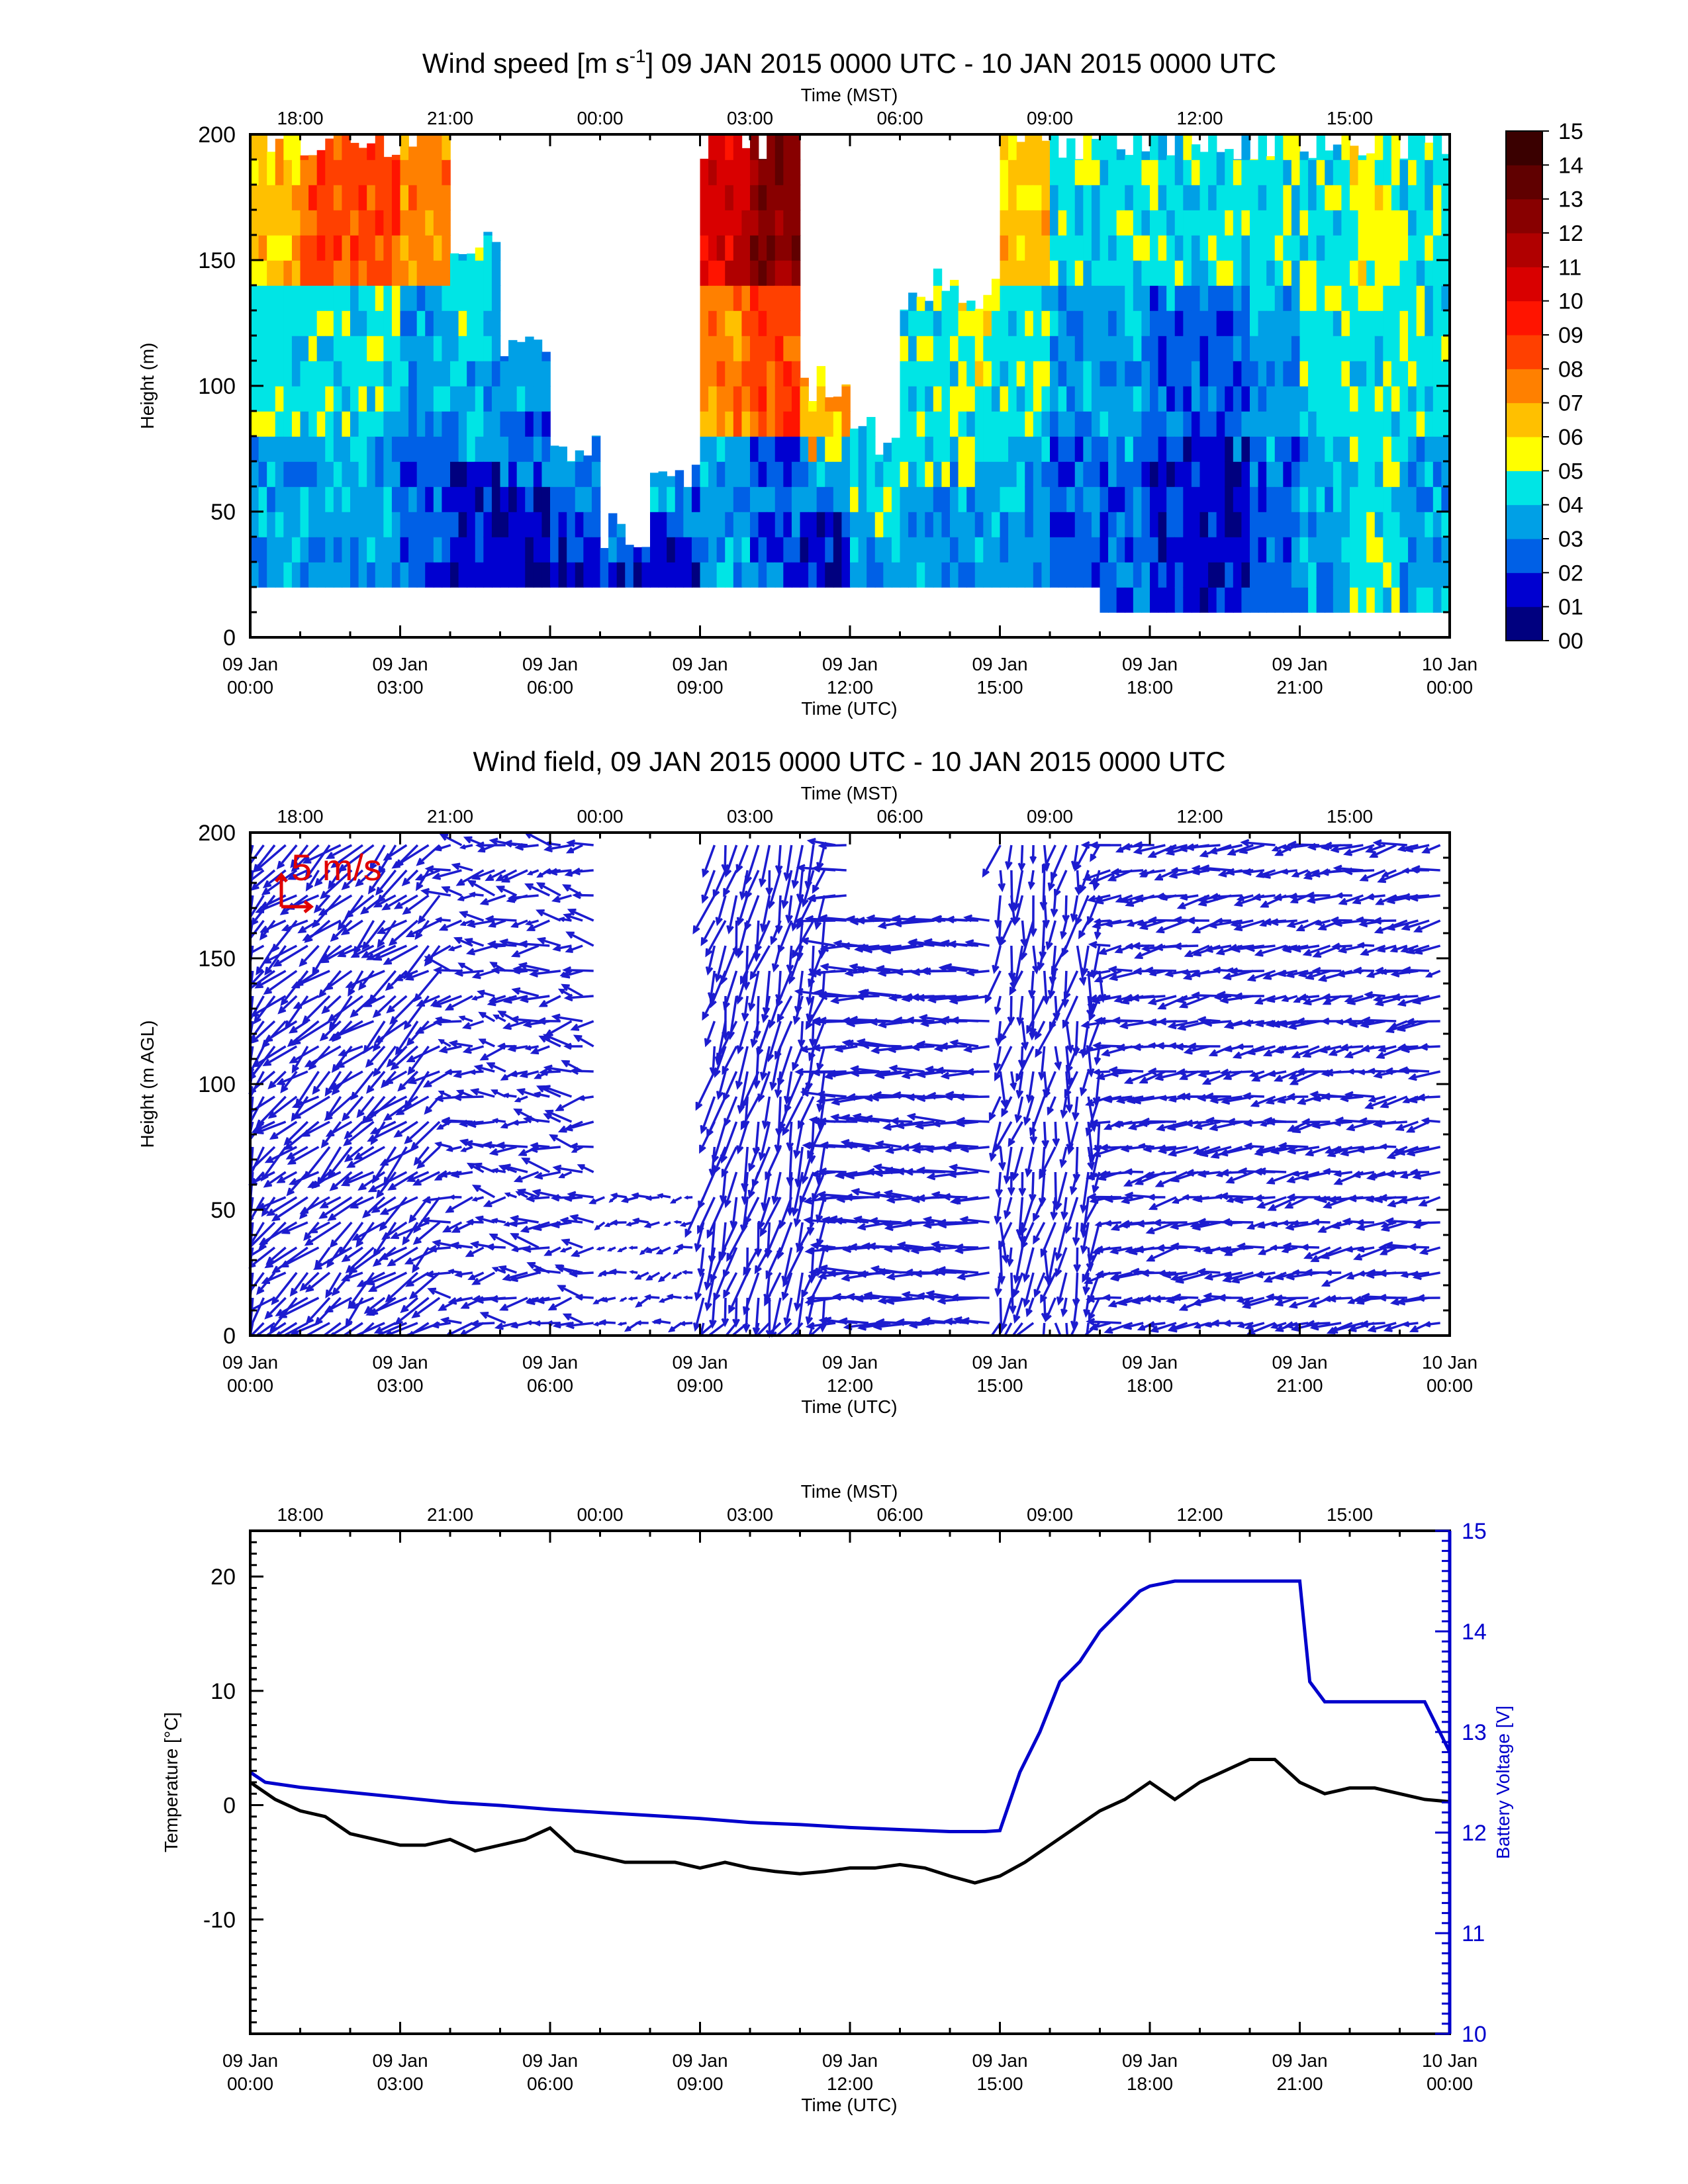 The image size is (1688, 2184). What do you see at coordinates (217, 135) in the screenshot?
I see `wind-speed-ytick-label: 200` at bounding box center [217, 135].